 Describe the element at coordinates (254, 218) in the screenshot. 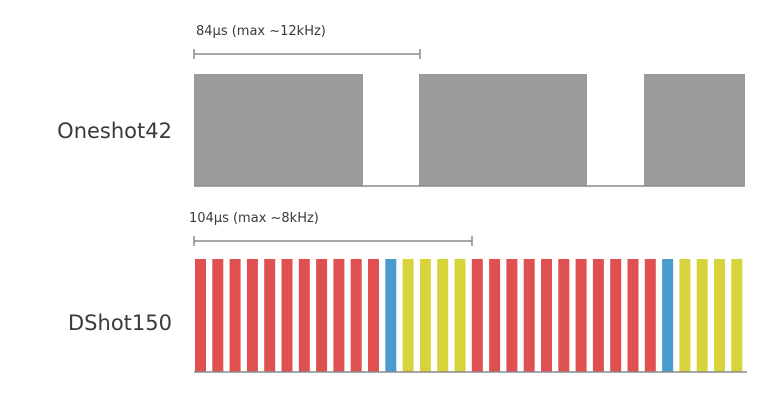

I see `dshot-period-label: 104µs (max ~8kHz)` at that location.